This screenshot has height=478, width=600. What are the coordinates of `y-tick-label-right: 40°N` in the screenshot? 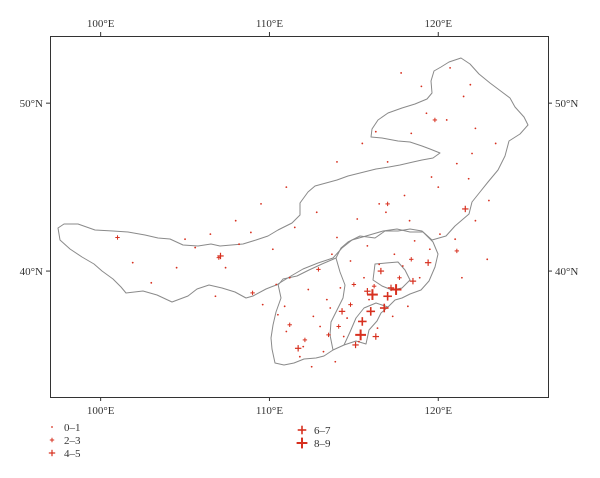 It's located at (566, 272).